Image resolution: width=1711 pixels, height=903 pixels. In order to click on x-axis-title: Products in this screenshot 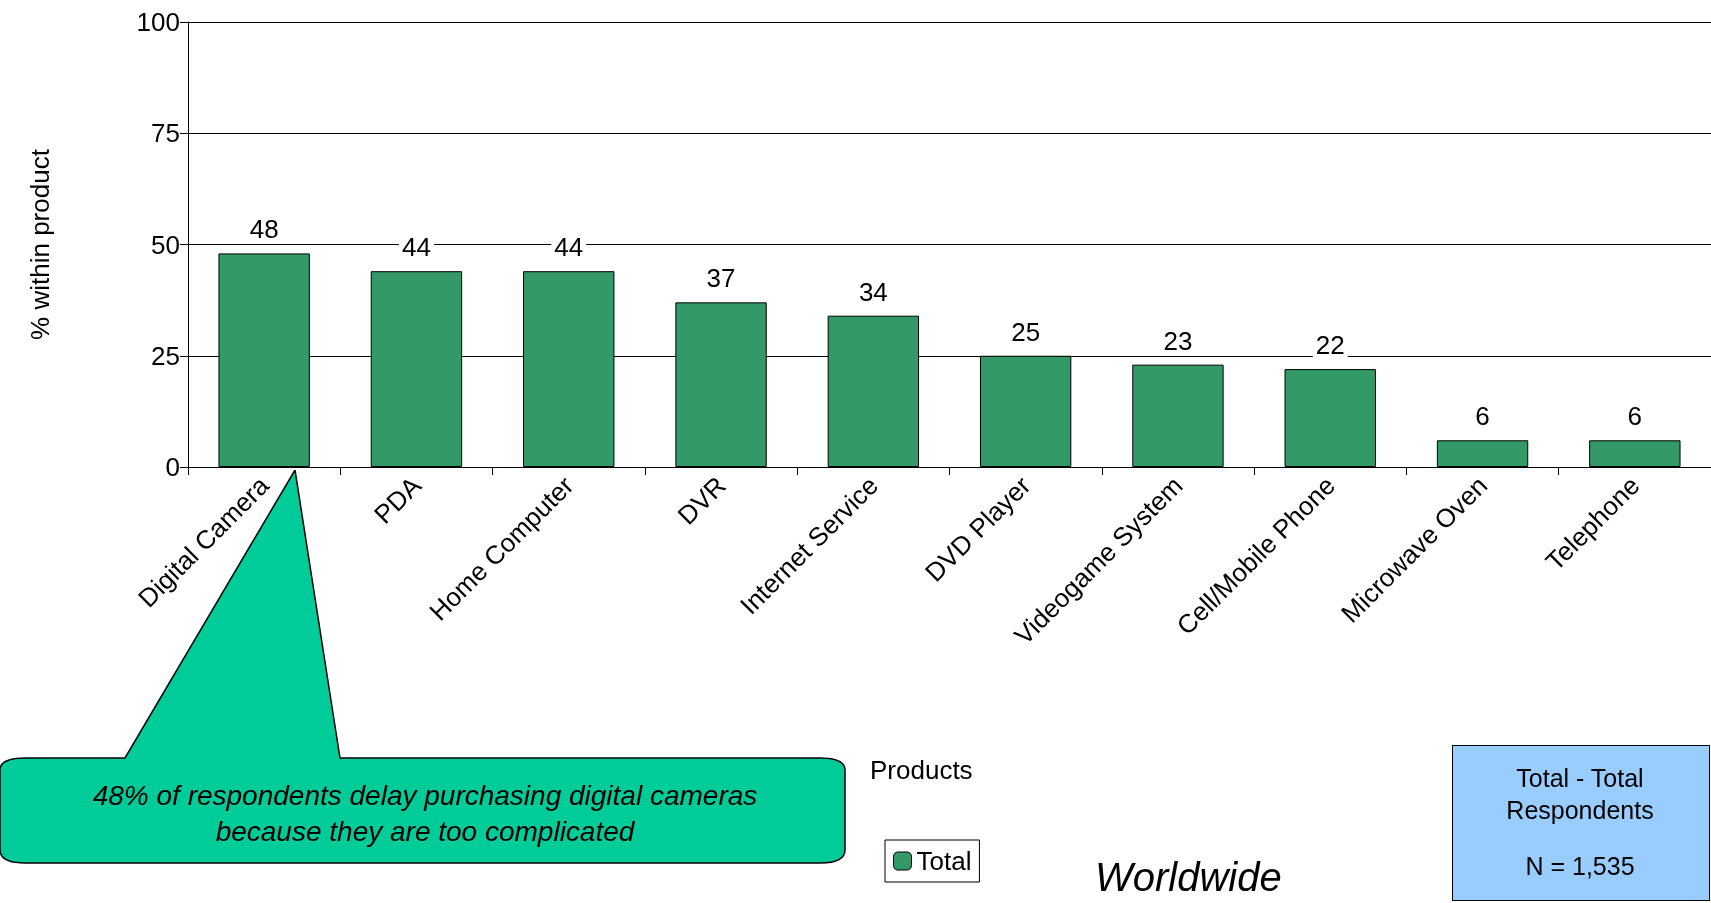, I will do `click(921, 770)`.